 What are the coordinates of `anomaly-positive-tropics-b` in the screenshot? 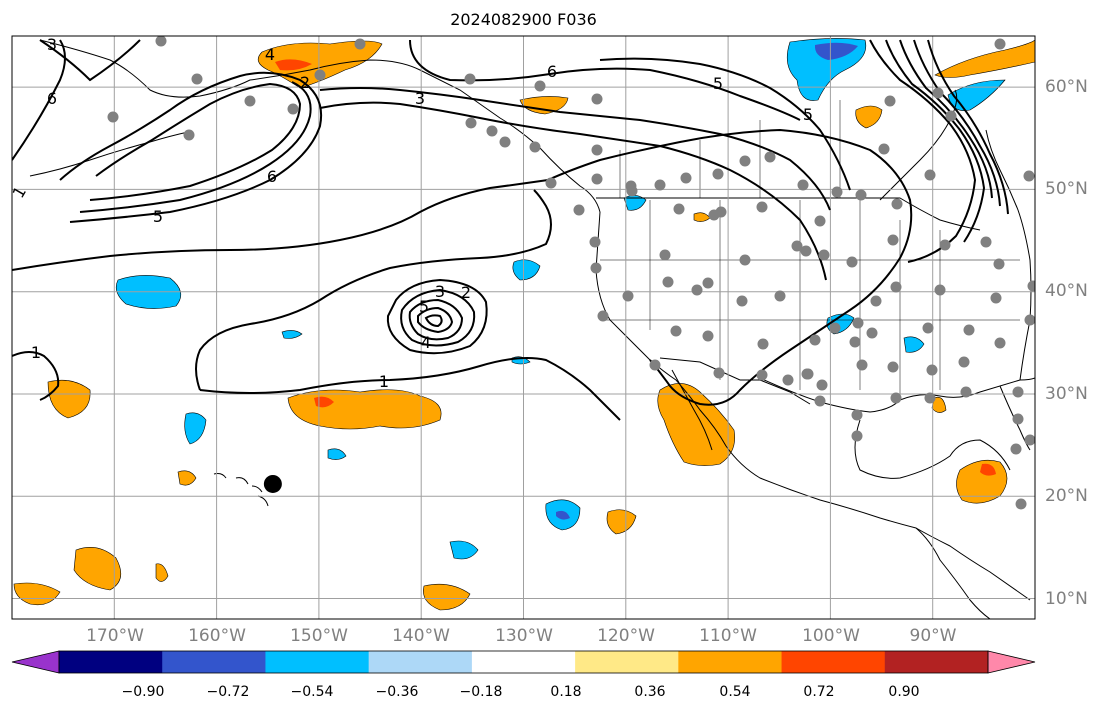 It's located at (162, 572).